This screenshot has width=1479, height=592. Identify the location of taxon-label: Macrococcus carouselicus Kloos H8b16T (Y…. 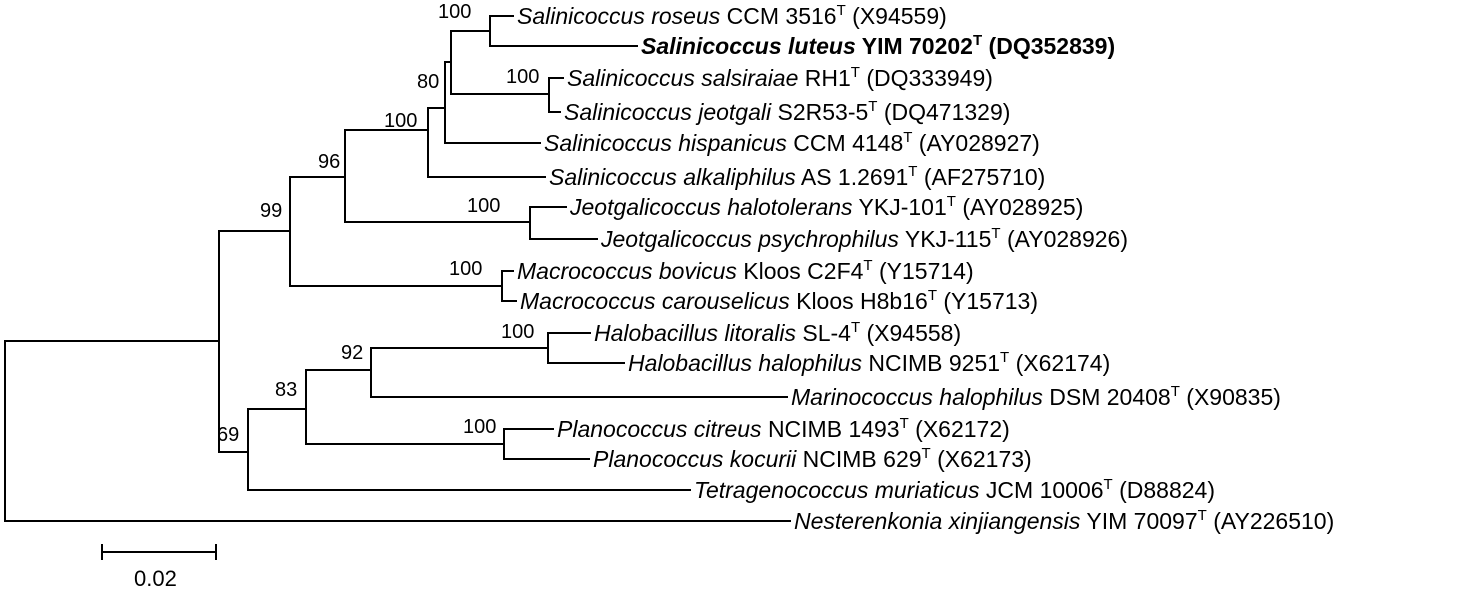
(779, 300).